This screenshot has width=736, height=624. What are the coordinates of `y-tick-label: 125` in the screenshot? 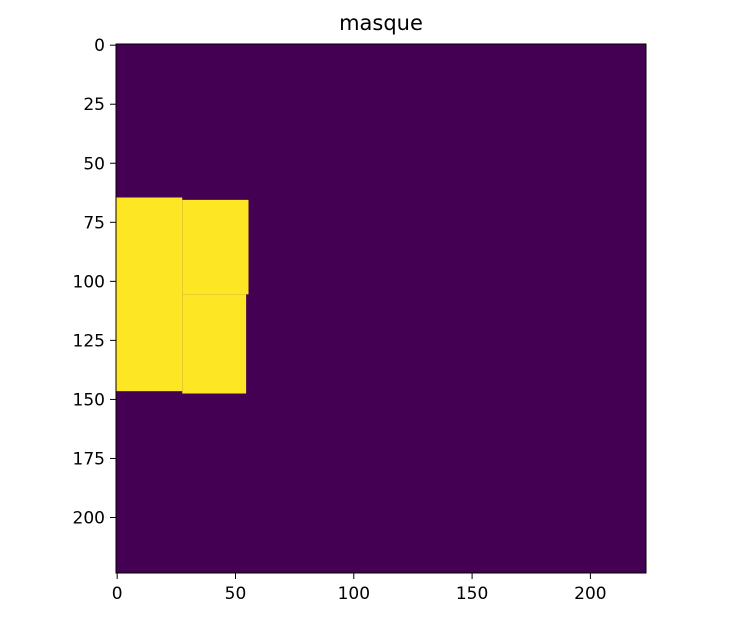 It's located at (89, 341).